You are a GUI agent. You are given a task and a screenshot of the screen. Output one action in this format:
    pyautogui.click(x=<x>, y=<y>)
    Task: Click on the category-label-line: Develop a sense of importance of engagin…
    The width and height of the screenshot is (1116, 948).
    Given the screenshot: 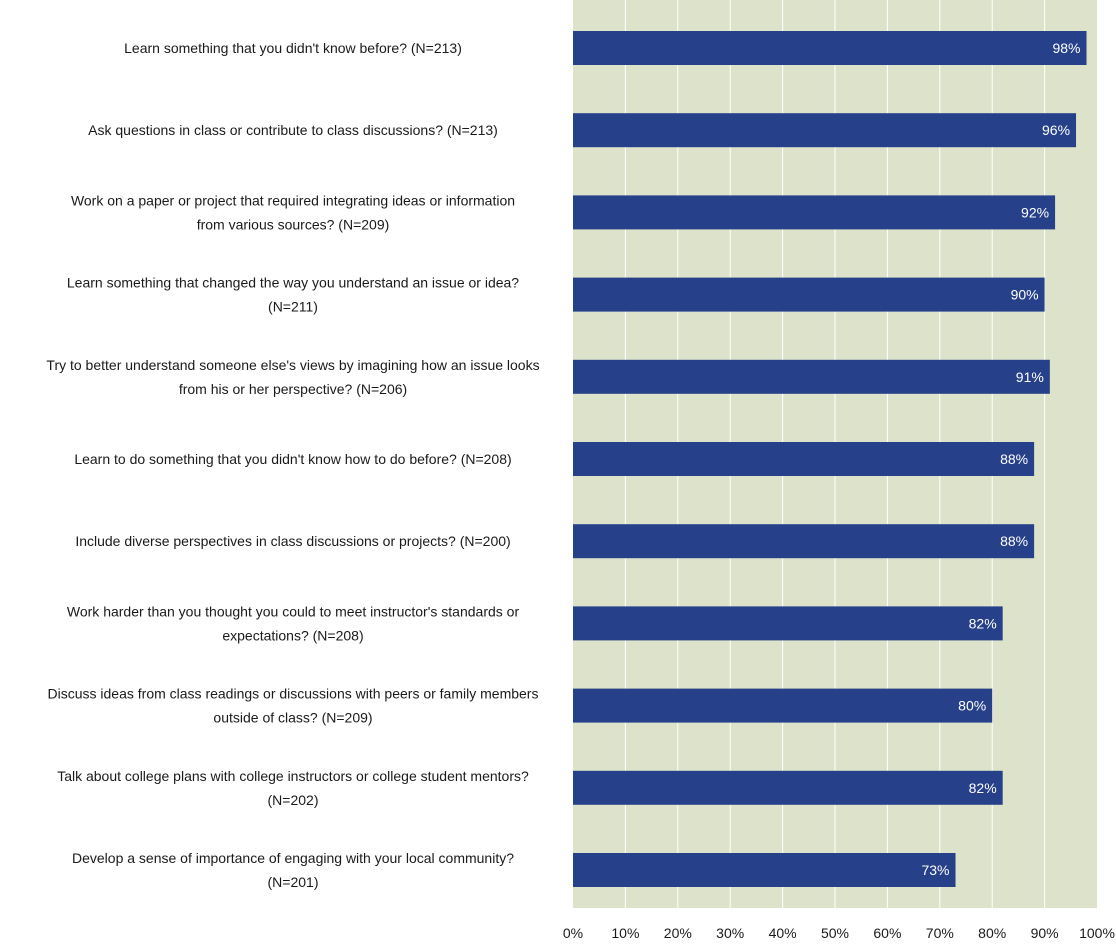 What is the action you would take?
    pyautogui.click(x=293, y=858)
    